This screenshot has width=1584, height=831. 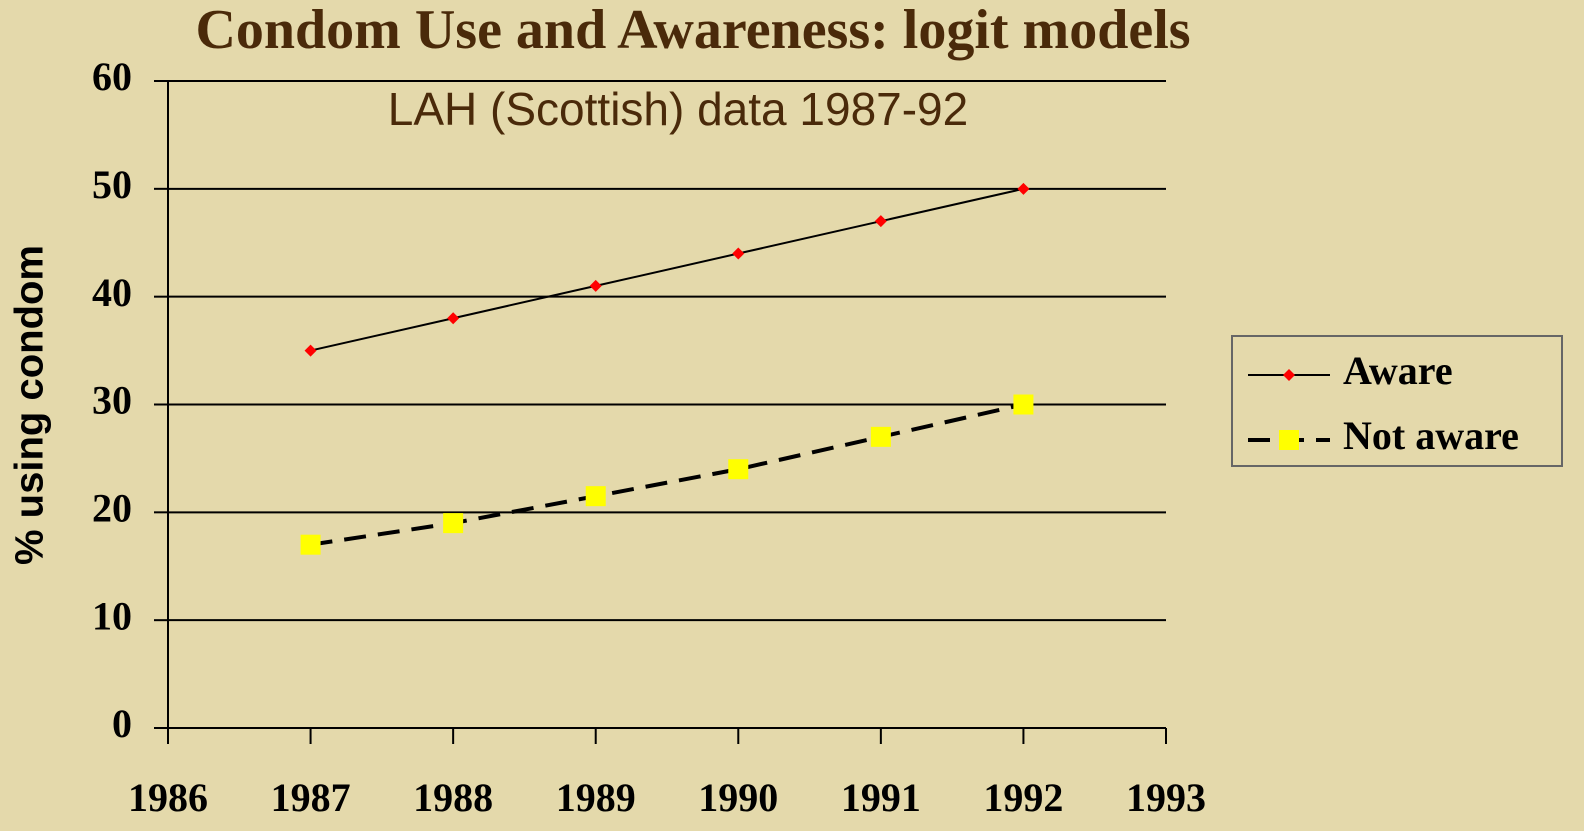 What do you see at coordinates (1166, 797) in the screenshot?
I see `x-tick-label: 1993` at bounding box center [1166, 797].